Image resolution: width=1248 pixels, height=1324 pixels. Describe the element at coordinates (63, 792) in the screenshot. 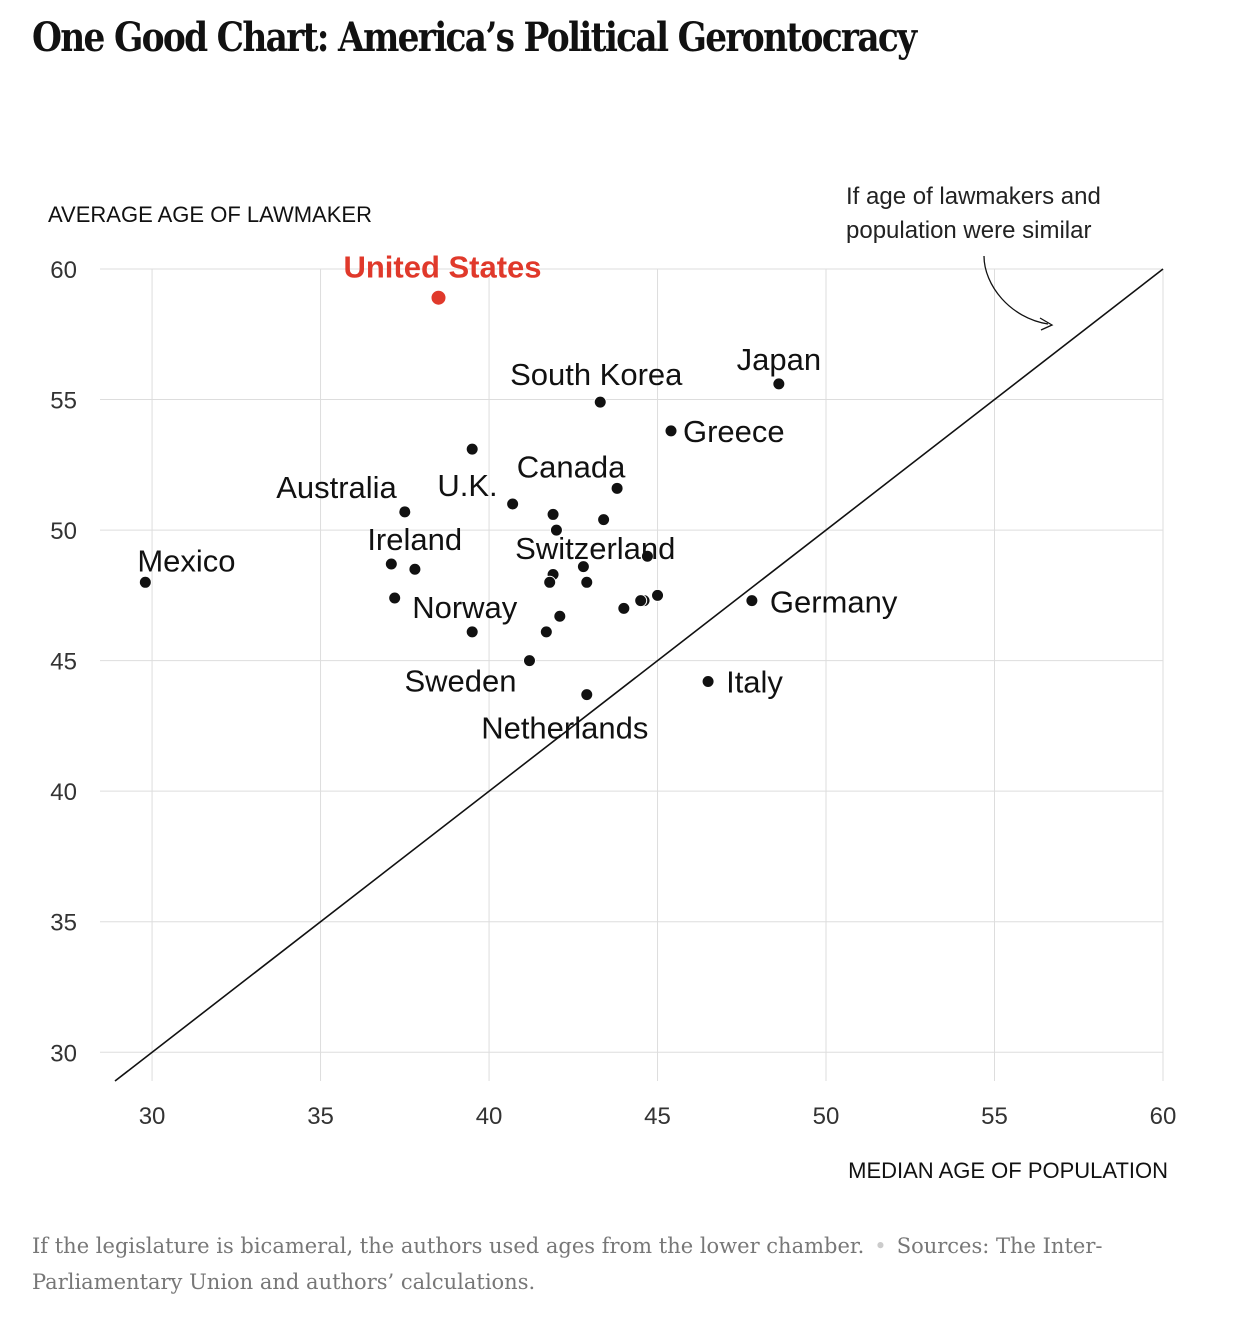

I see `y-tick-label: 40` at that location.